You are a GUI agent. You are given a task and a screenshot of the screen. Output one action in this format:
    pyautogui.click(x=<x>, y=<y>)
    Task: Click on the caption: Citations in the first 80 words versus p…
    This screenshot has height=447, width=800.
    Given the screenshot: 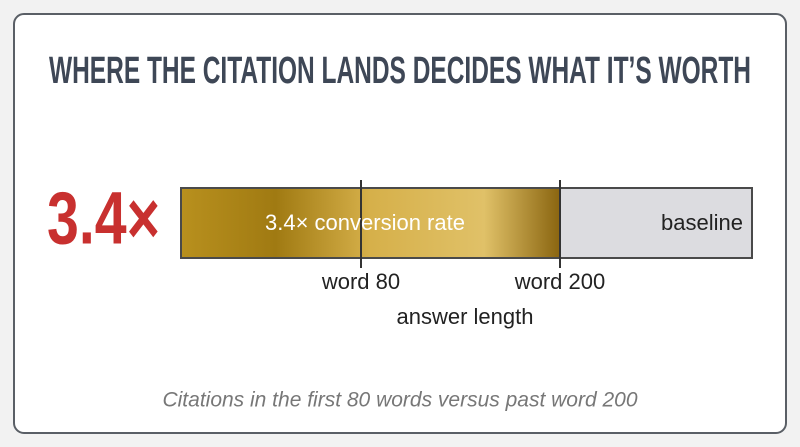 What is the action you would take?
    pyautogui.click(x=399, y=400)
    